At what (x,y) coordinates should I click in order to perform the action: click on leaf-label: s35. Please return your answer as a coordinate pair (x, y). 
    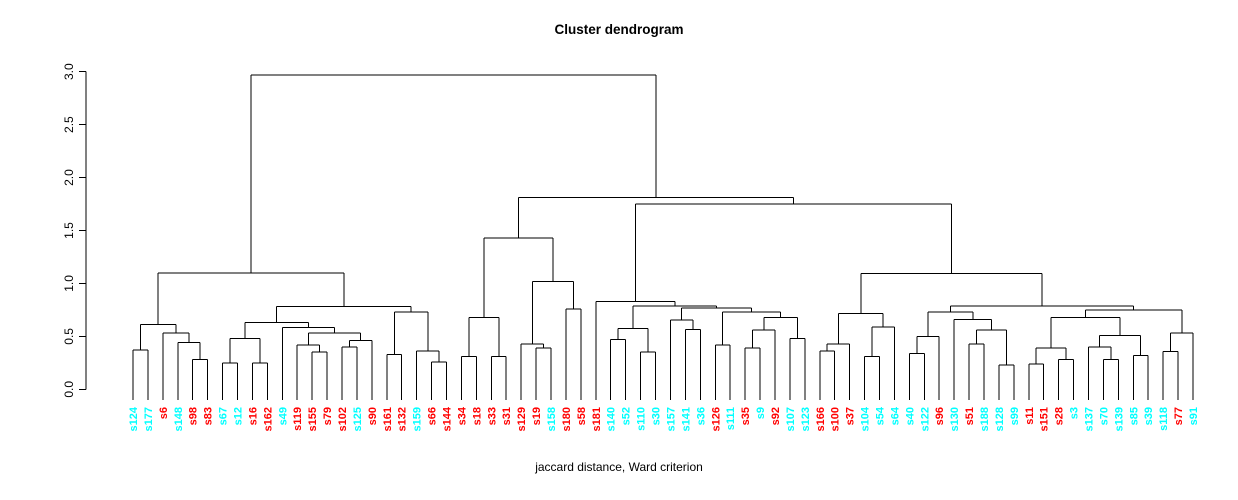
    Looking at the image, I should click on (746, 416).